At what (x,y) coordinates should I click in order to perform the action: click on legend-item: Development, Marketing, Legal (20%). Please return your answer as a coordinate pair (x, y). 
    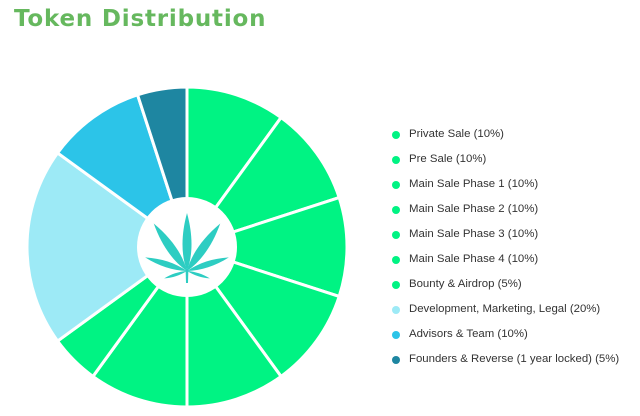
    Looking at the image, I should click on (504, 309).